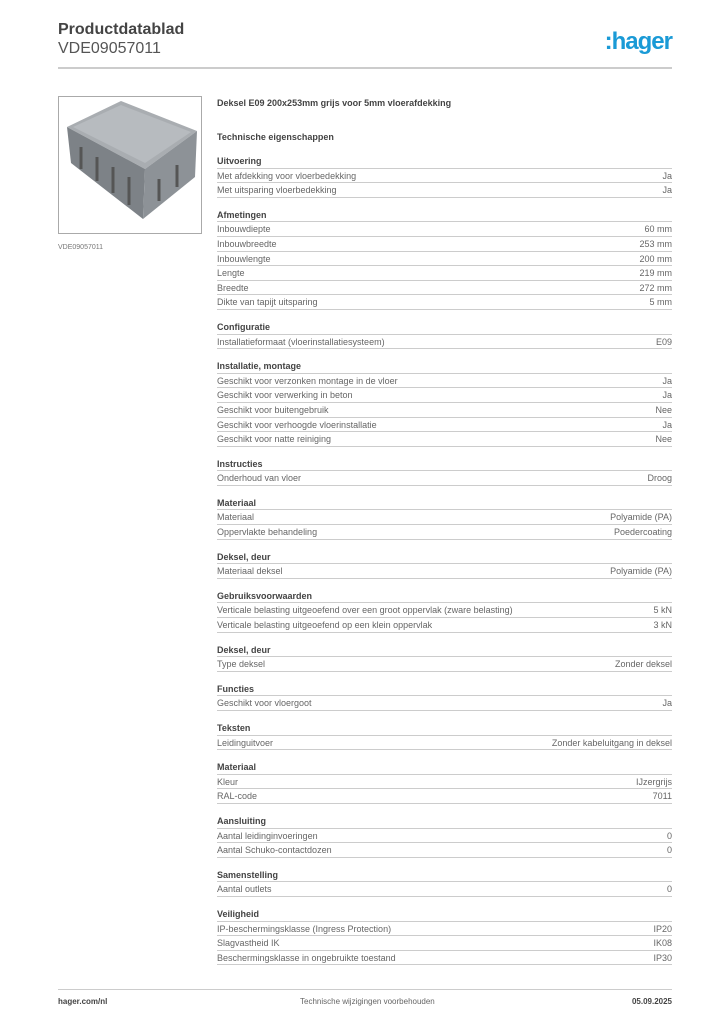  Describe the element at coordinates (444, 914) in the screenshot. I see `section-title: Veiligheid` at that location.